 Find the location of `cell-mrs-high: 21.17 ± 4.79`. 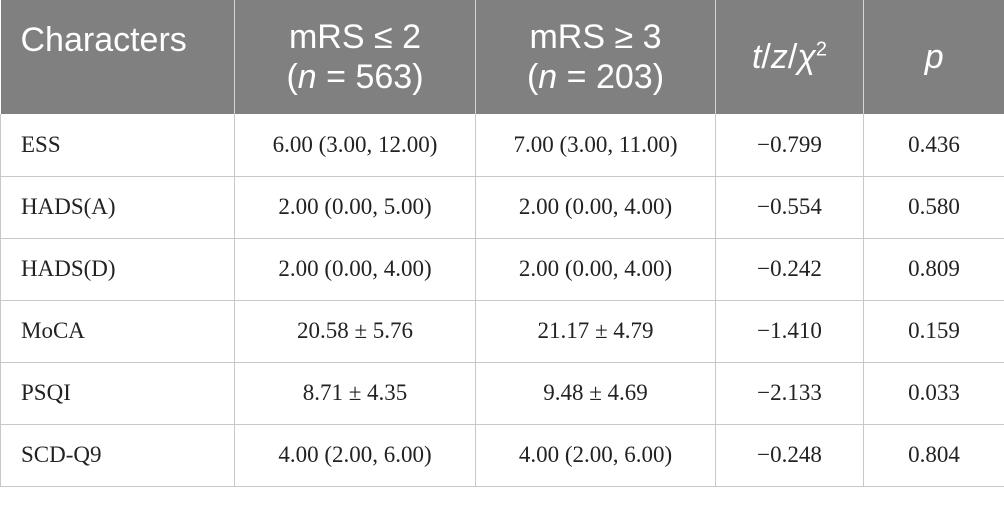

cell-mrs-high: 21.17 ± 4.79 is located at coordinates (595, 331).